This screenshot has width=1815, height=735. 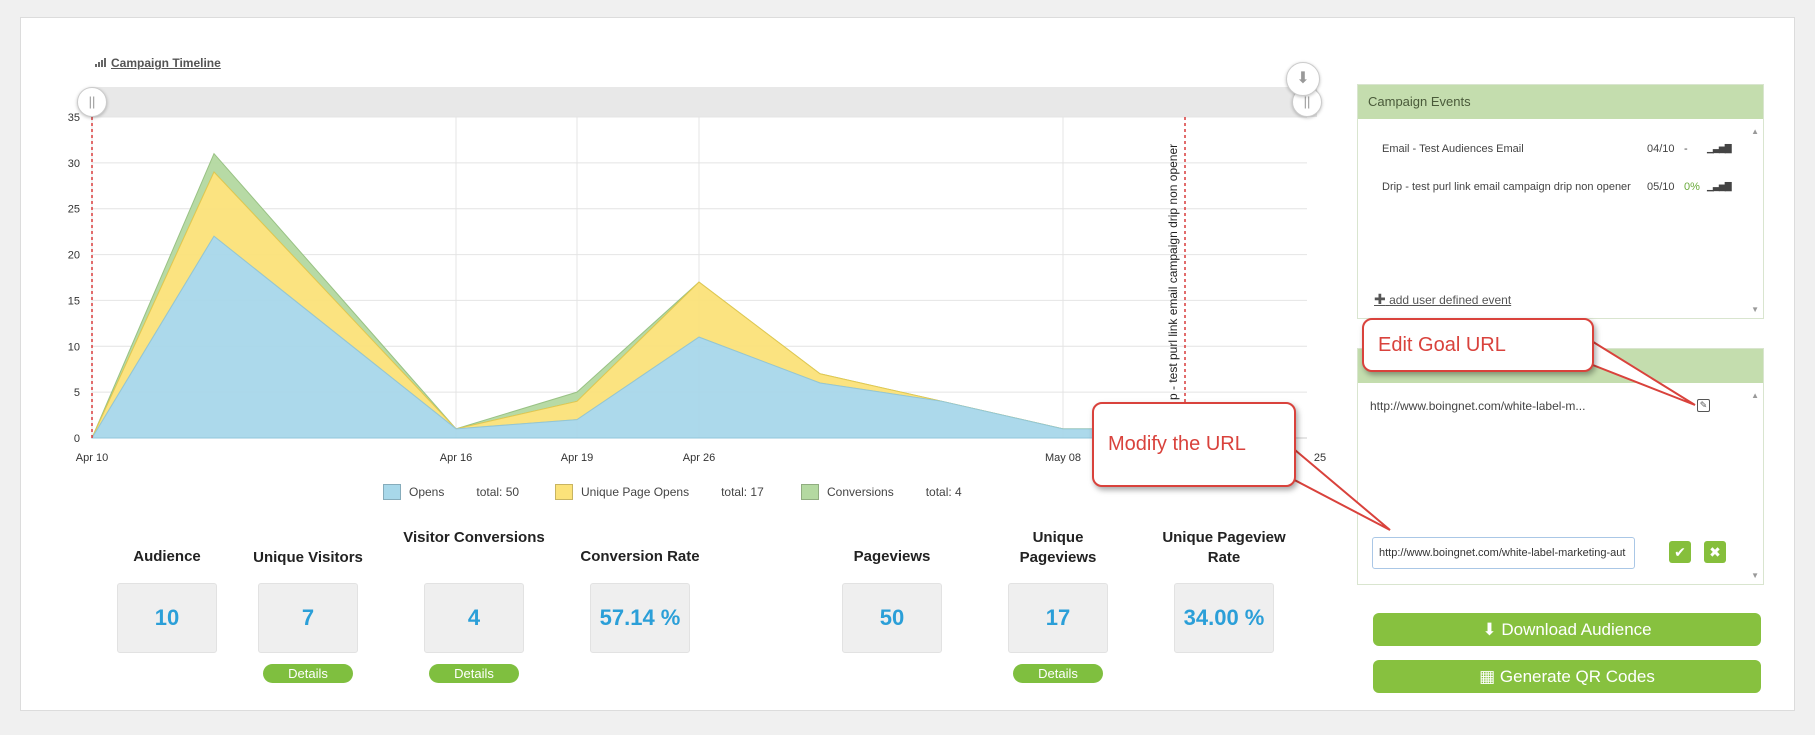 I want to click on cancel-close-icon: ✖, so click(x=1715, y=552).